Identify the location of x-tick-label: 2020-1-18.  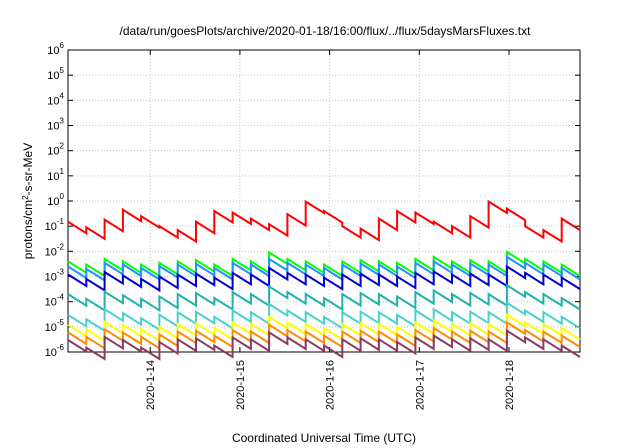
(510, 385).